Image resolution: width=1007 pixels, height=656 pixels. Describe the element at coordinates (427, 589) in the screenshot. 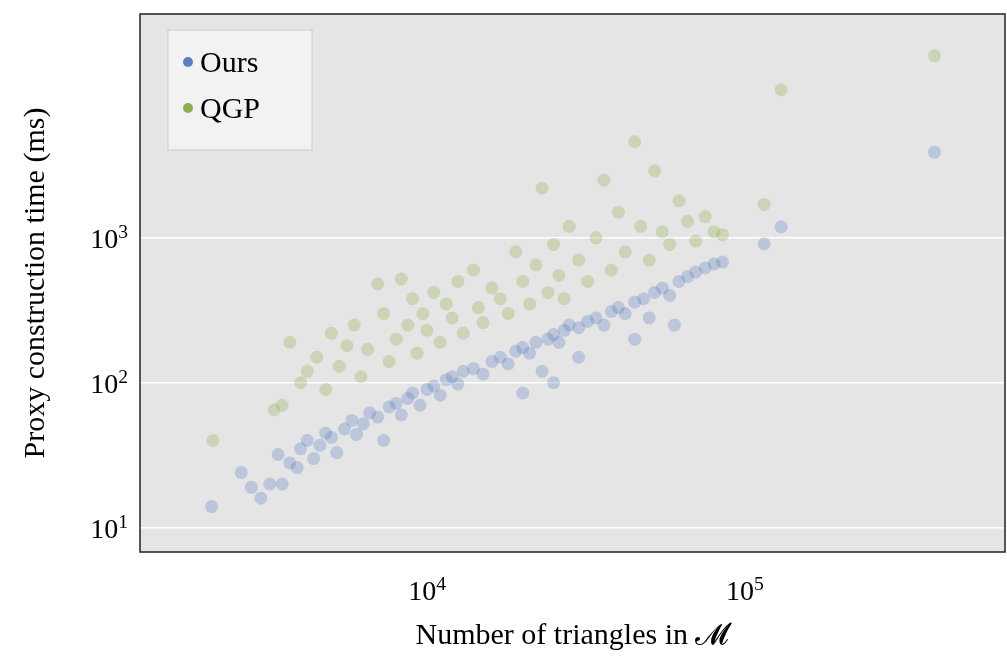

I see `x-tick-label: 10$^{4}$` at that location.